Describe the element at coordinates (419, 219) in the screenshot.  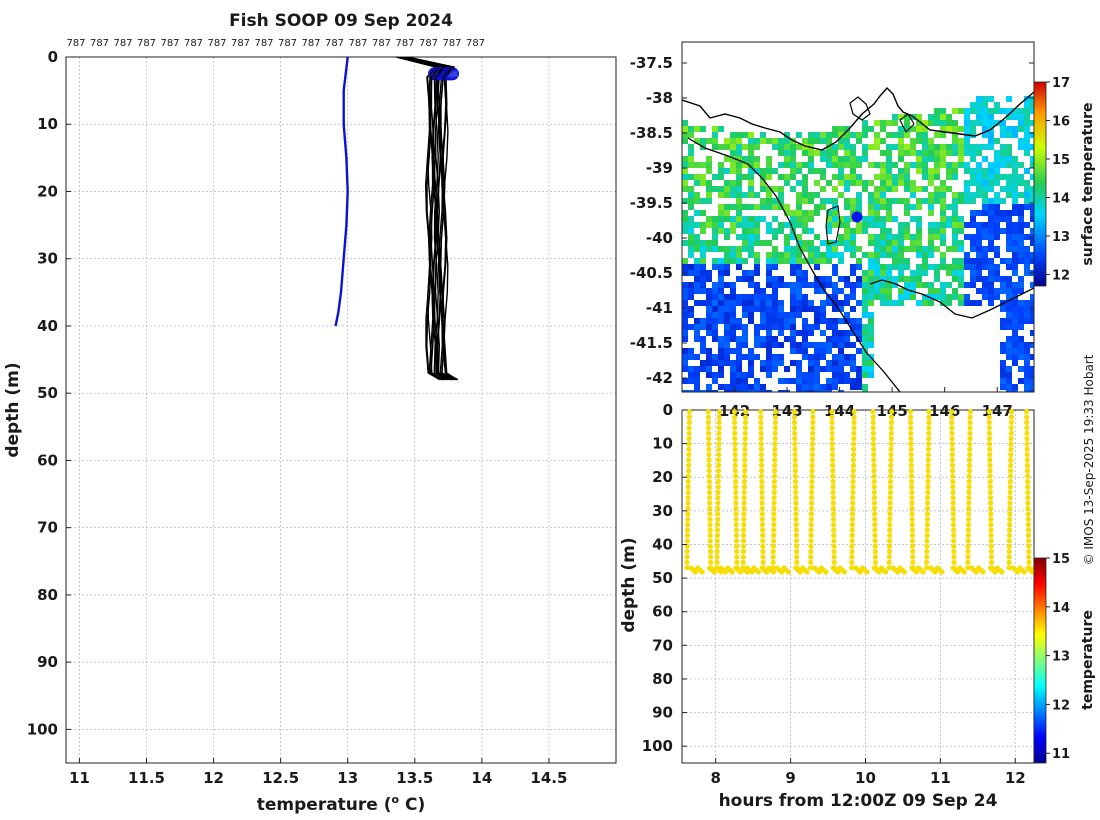
I see `cast-profile-line` at that location.